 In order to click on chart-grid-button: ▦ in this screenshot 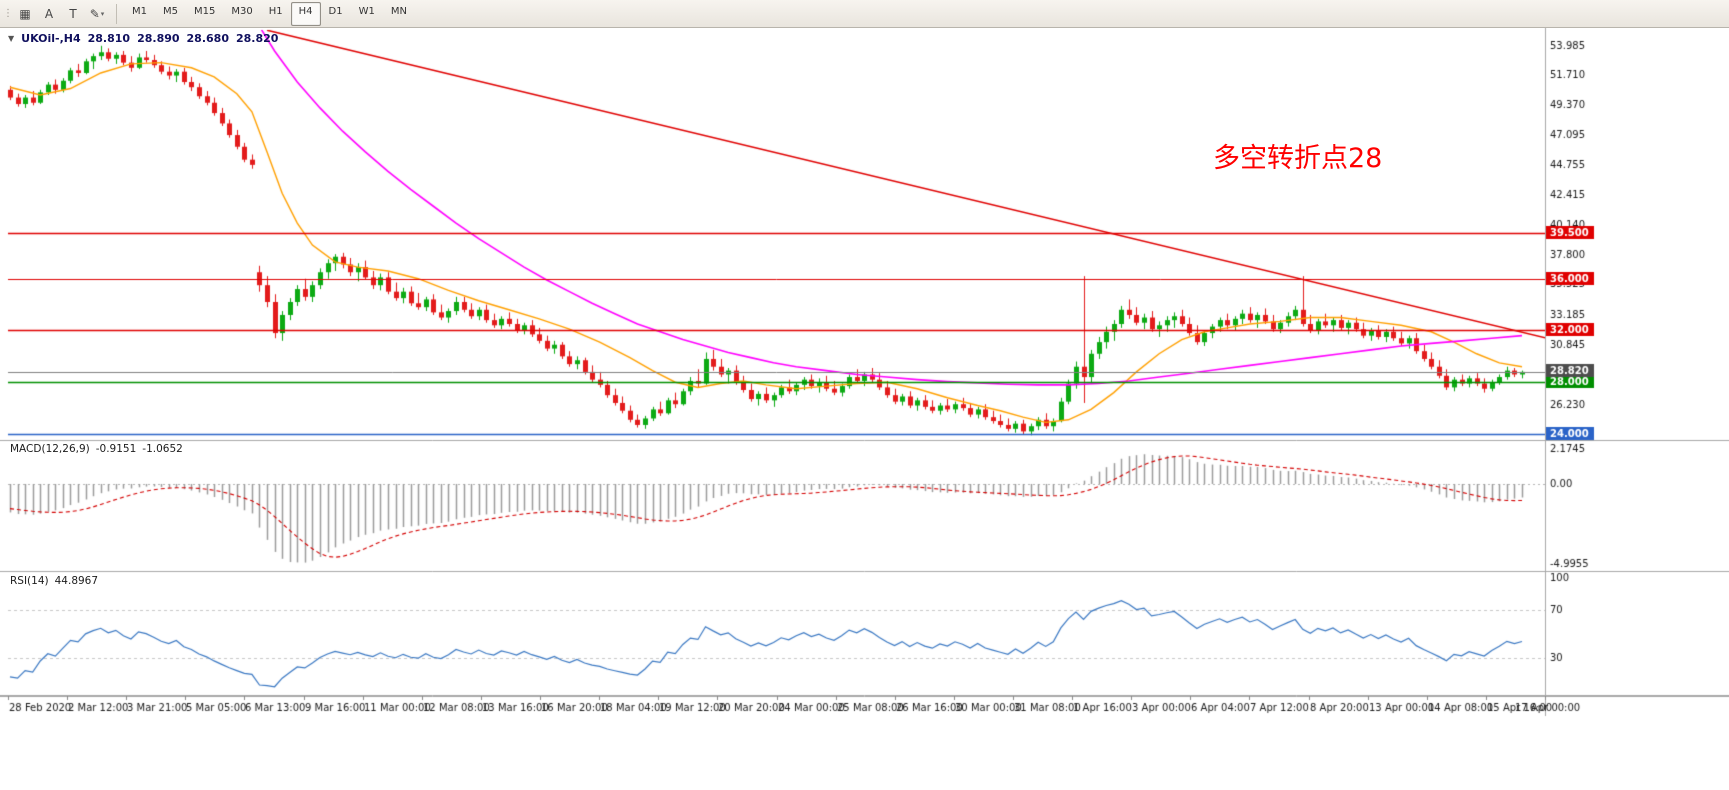, I will do `click(25, 14)`.